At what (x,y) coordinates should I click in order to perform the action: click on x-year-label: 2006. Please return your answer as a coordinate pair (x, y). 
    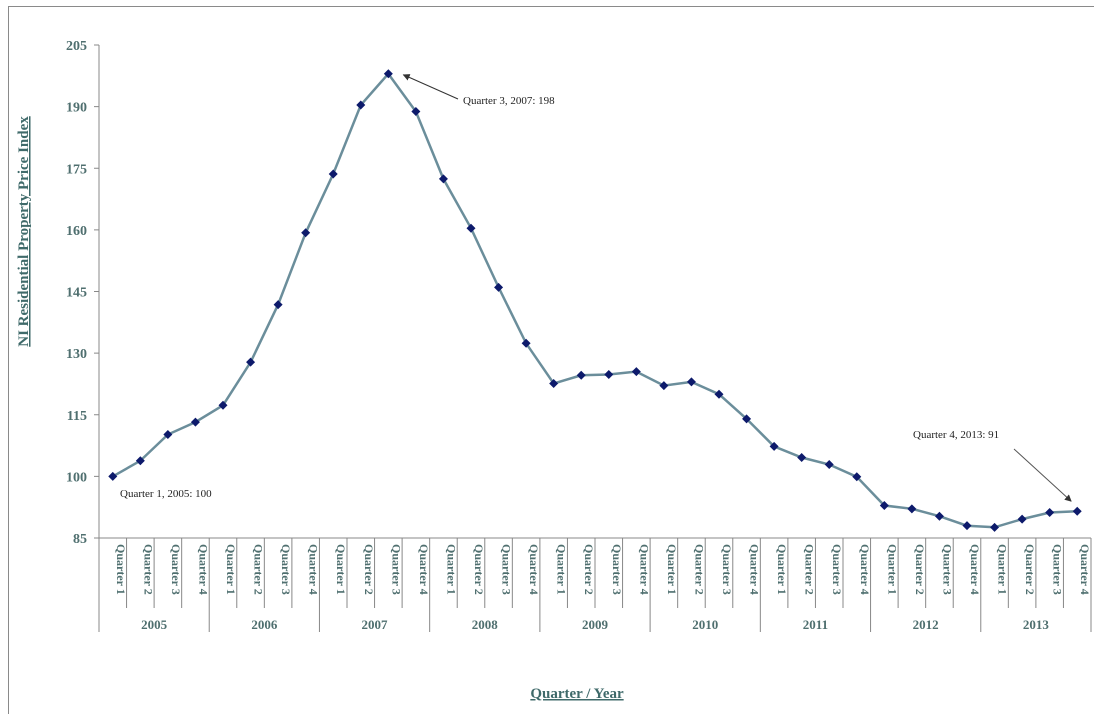
    Looking at the image, I should click on (264, 624).